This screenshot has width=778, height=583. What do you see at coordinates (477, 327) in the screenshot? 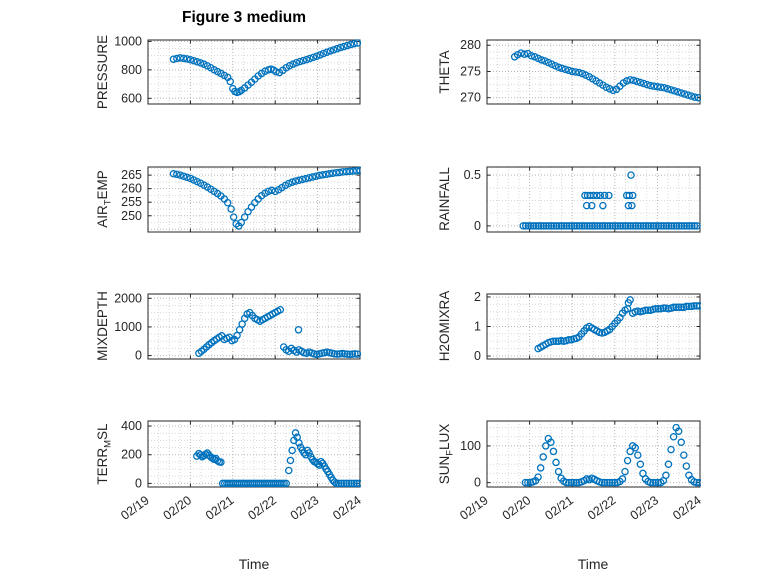
I see `svg-text: 1` at bounding box center [477, 327].